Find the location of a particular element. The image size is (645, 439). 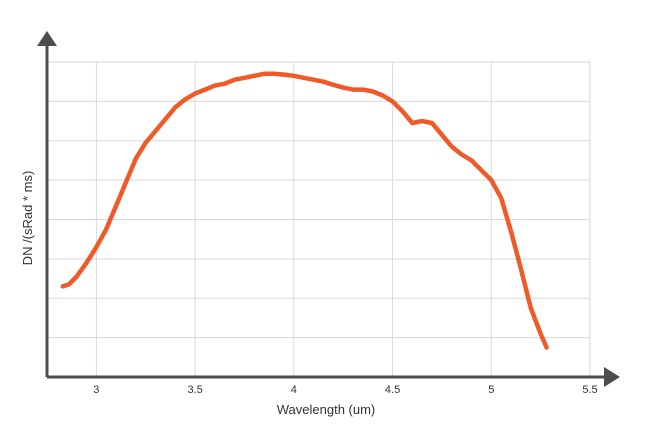

x-axis-arrow is located at coordinates (612, 377).